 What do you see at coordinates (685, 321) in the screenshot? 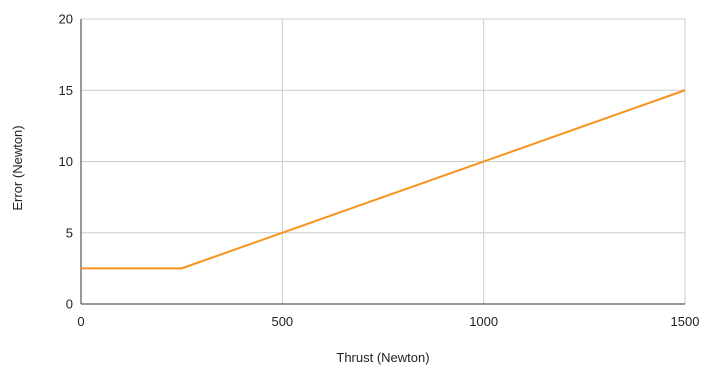
I see `x-tick-label: 1500` at bounding box center [685, 321].